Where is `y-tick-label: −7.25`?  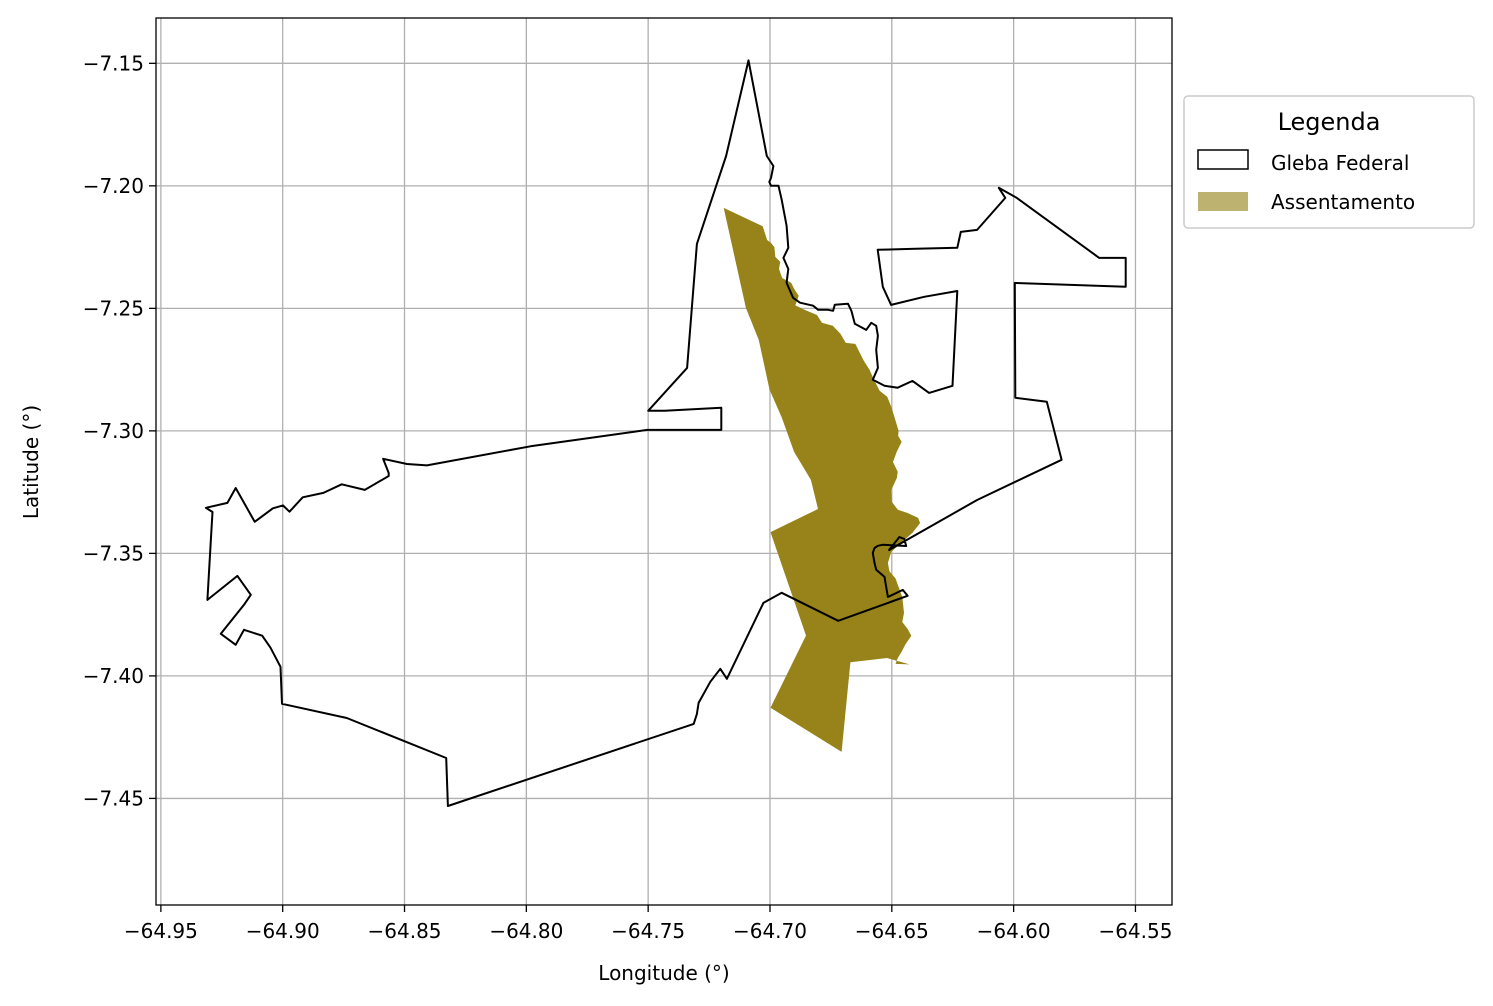 y-tick-label: −7.25 is located at coordinates (113, 308).